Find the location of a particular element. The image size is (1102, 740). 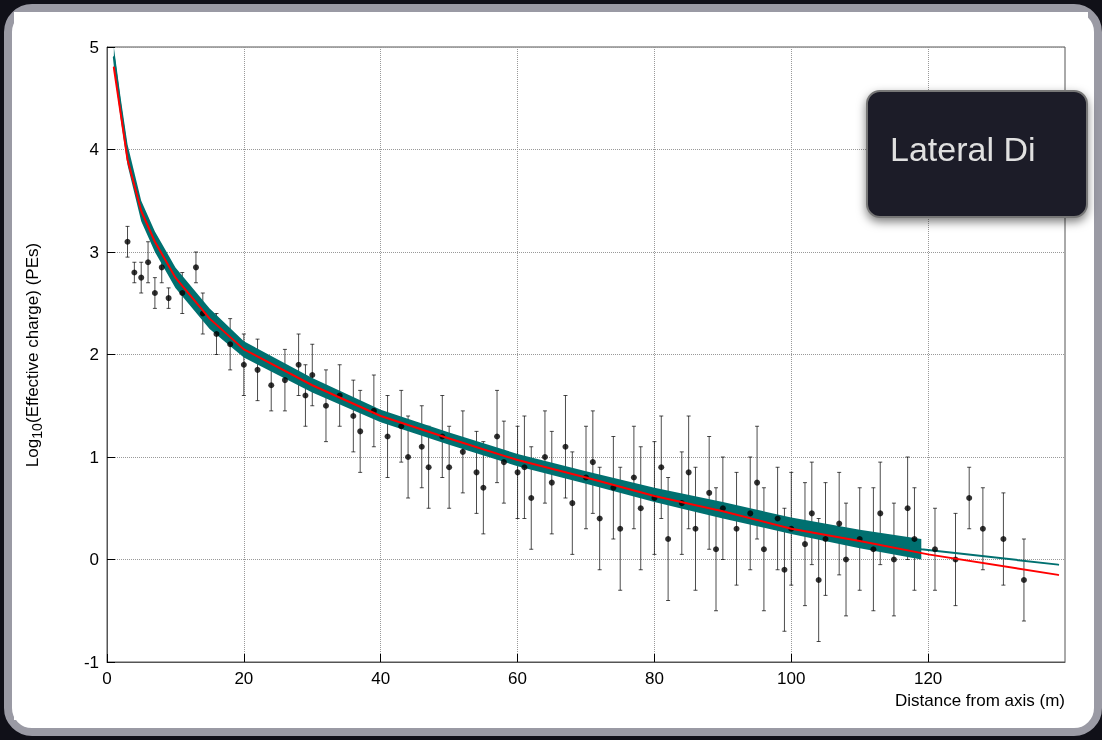

y-tick-label: 3 is located at coordinates (94, 252).